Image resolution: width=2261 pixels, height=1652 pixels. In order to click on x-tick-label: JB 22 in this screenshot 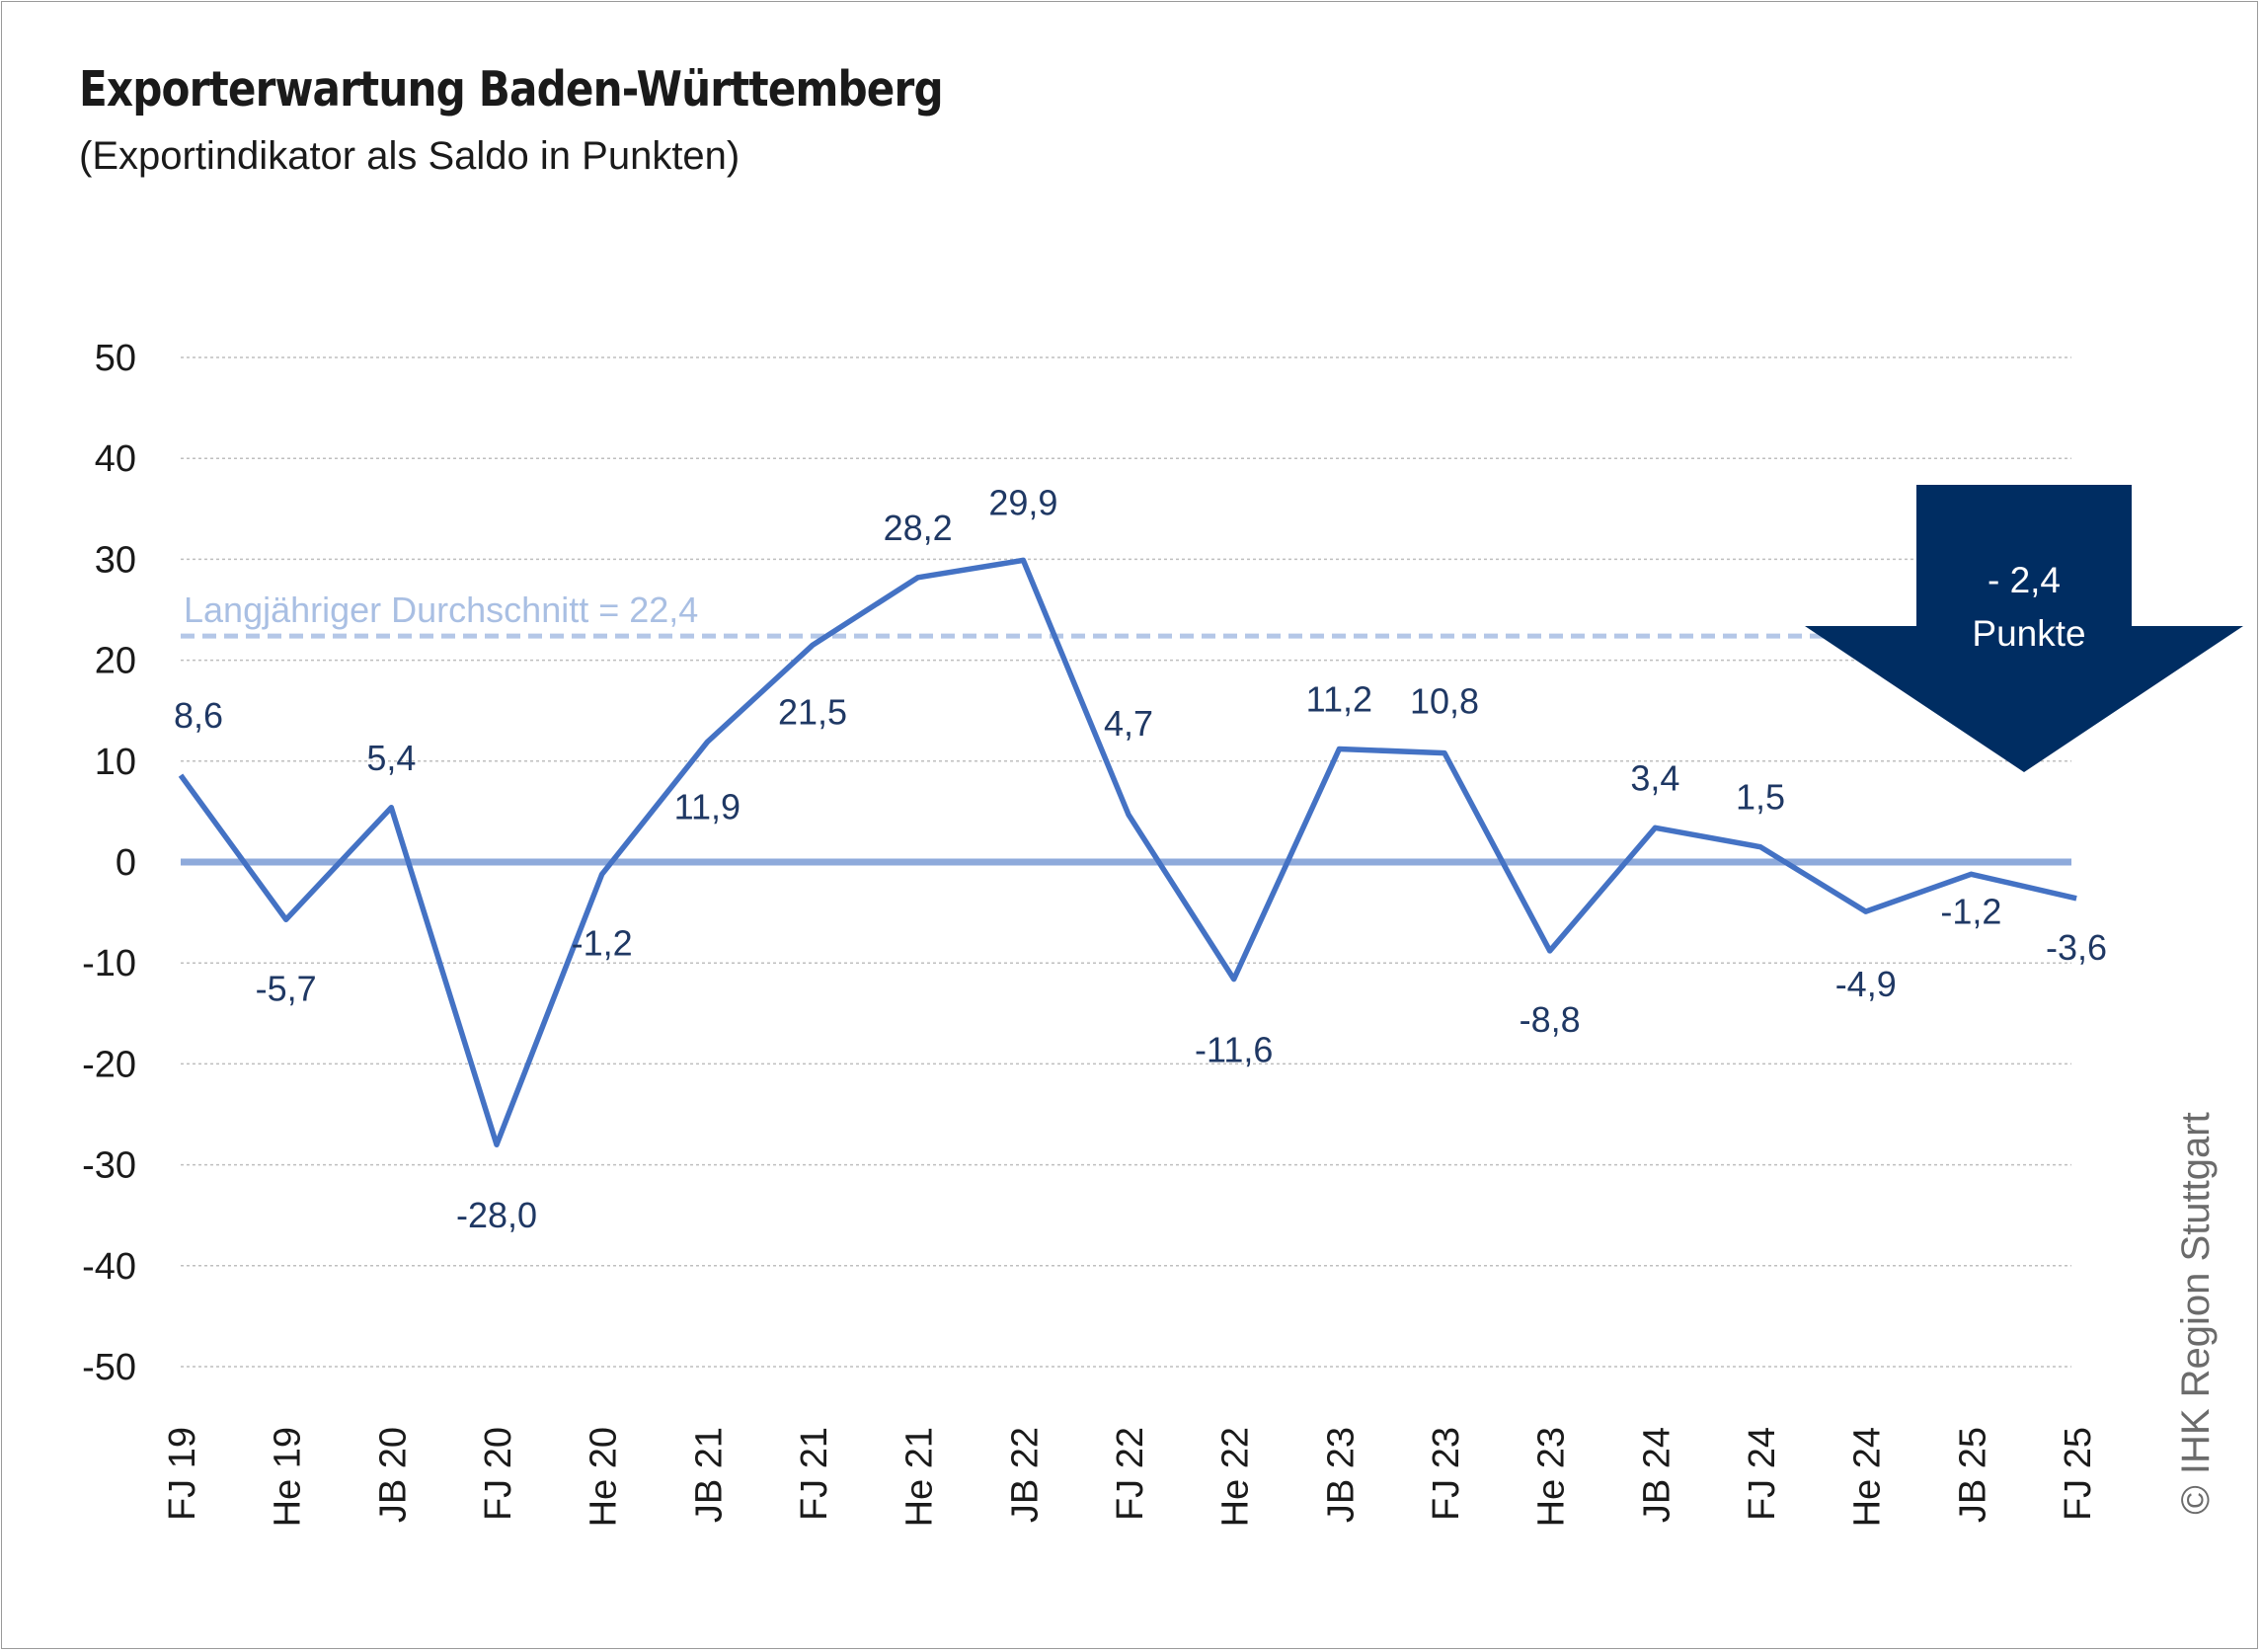, I will do `click(1025, 1475)`.